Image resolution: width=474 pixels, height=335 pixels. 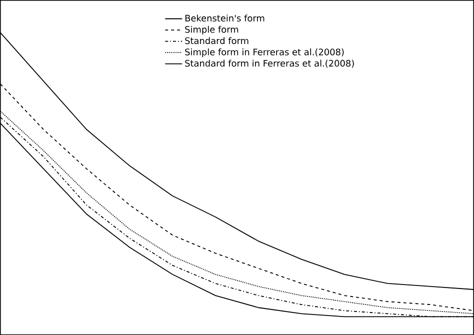 I want to click on legend-label: Simple form, so click(x=211, y=30).